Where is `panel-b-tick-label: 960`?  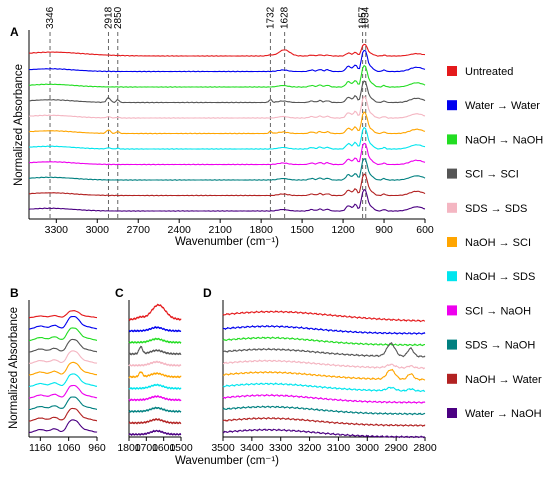 panel-b-tick-label: 960 is located at coordinates (97, 448).